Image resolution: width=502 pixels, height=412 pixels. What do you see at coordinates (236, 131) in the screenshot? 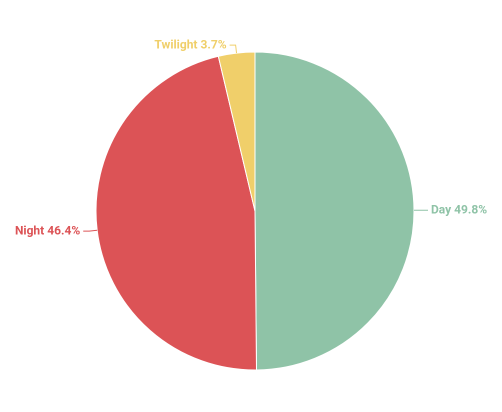
I see `pie-slice` at bounding box center [236, 131].